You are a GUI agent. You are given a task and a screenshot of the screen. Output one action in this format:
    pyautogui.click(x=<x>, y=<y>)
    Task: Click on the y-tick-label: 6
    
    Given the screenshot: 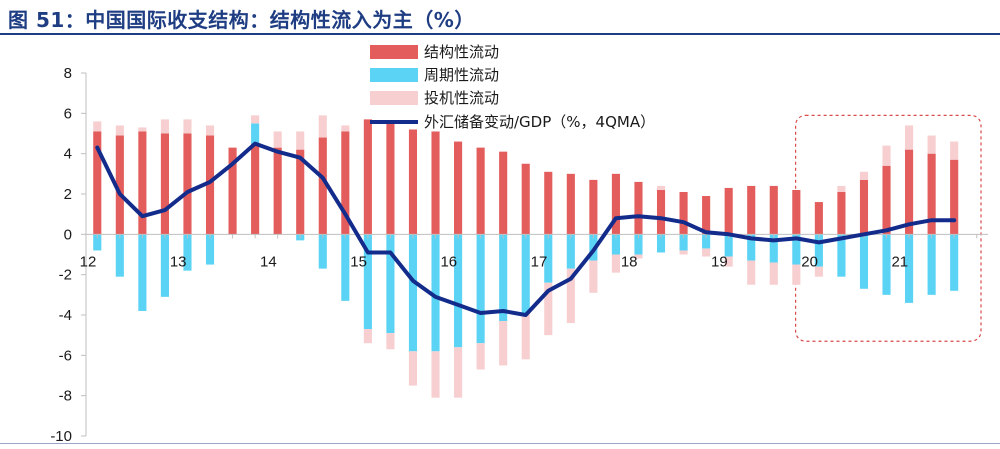 What is the action you would take?
    pyautogui.click(x=68, y=113)
    